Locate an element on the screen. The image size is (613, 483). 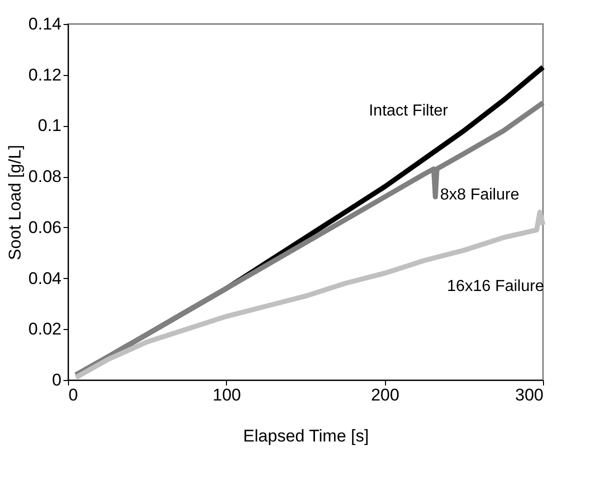
series-label: 16x16 Failure is located at coordinates (495, 286).